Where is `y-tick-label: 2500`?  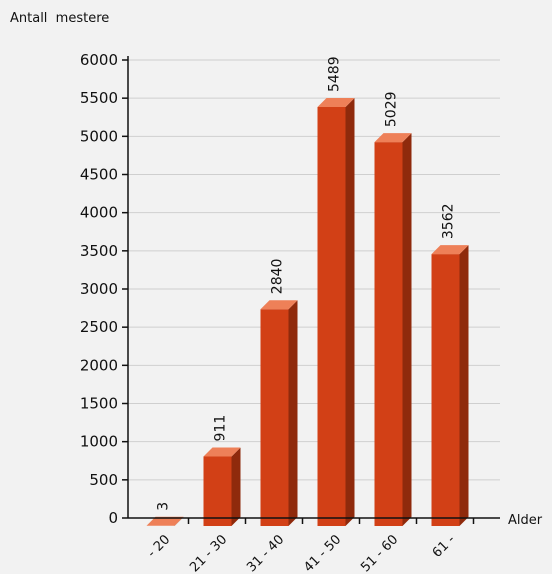 y-tick-label: 2500 is located at coordinates (99, 327).